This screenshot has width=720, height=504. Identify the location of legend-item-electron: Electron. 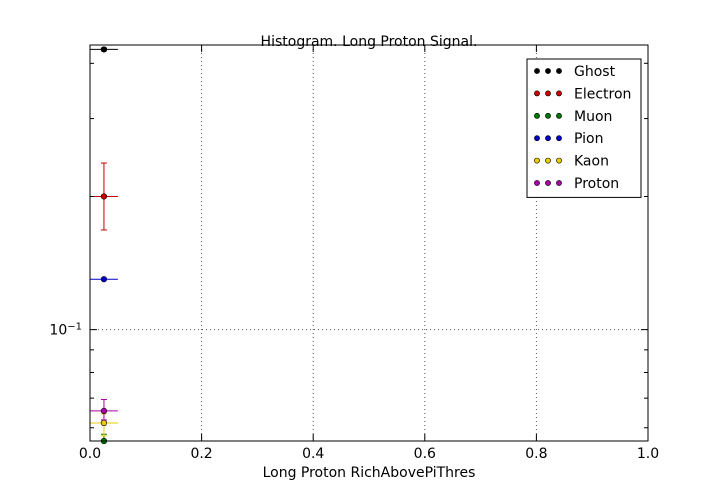
(582, 94).